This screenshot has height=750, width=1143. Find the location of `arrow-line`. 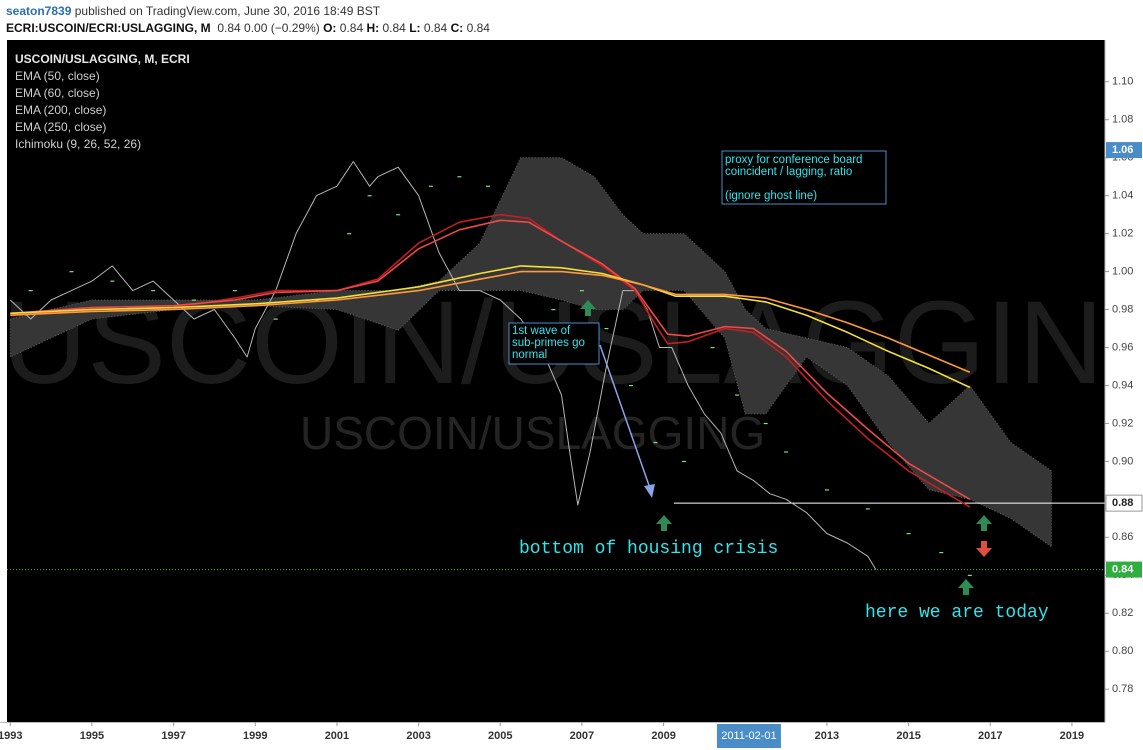

arrow-line is located at coordinates (626, 419).